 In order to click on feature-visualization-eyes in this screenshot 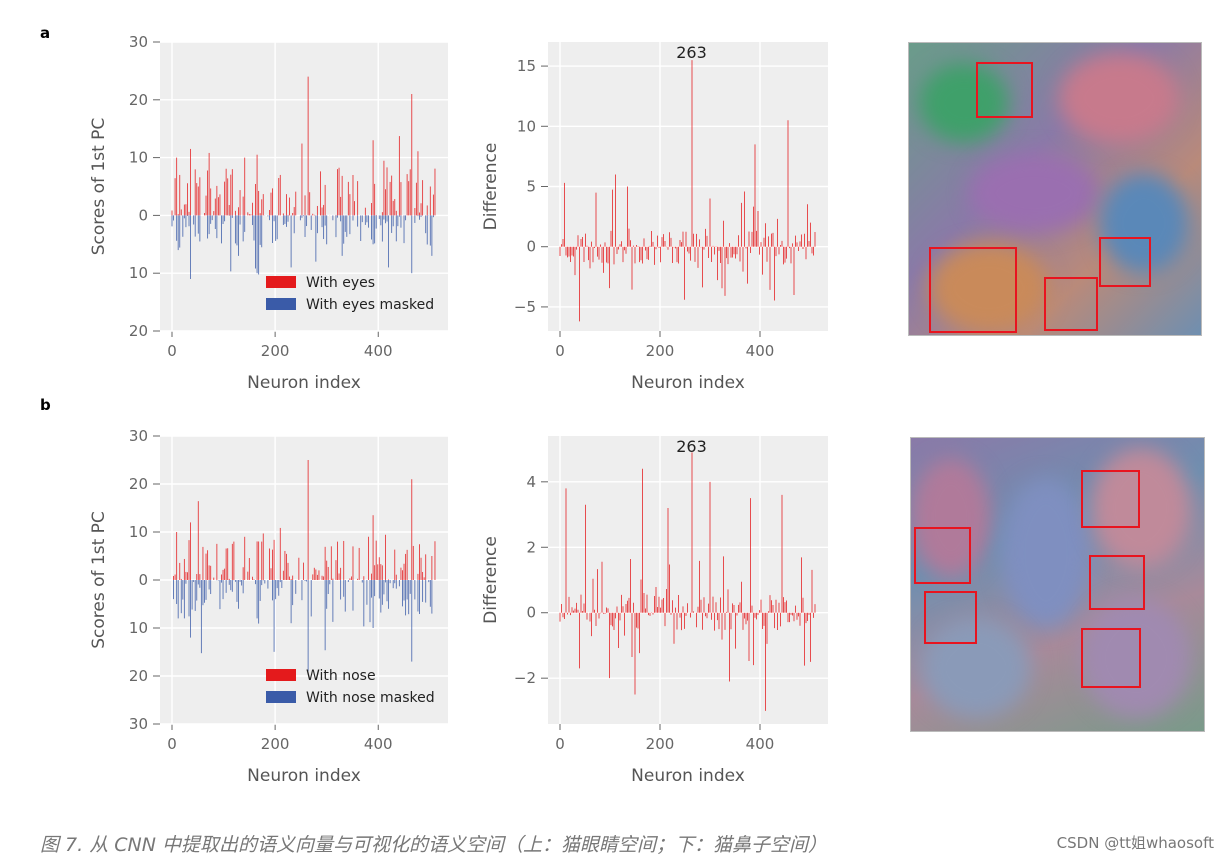, I will do `click(1055, 189)`.